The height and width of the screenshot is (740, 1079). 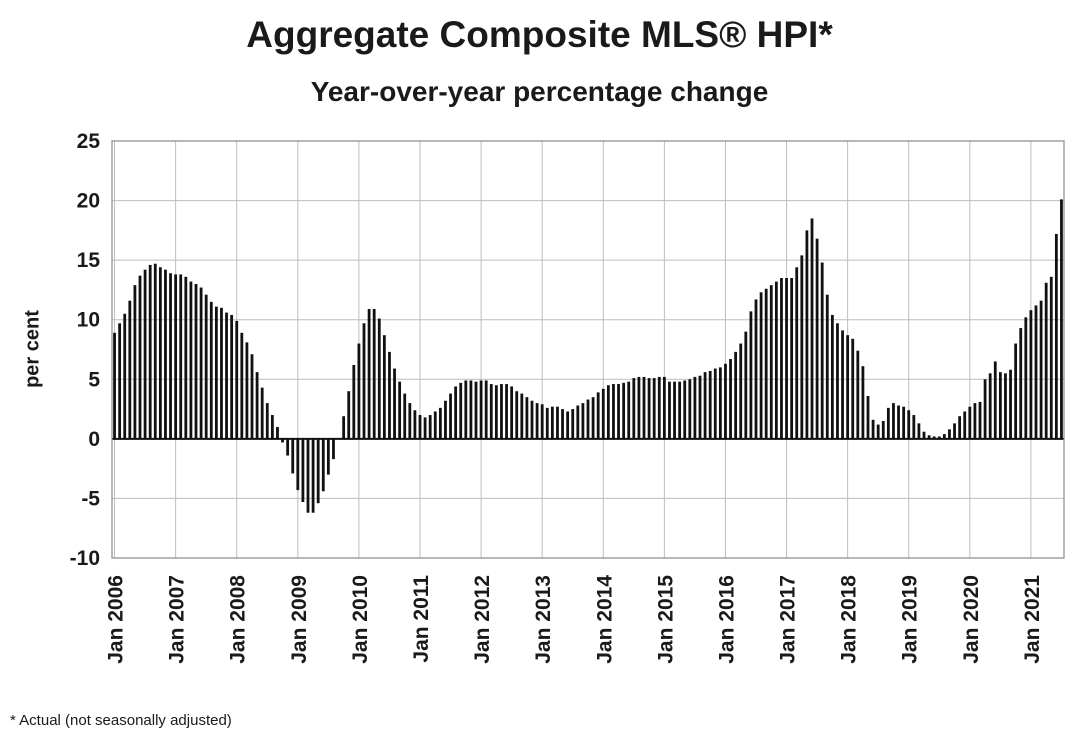 What do you see at coordinates (539, 34) in the screenshot?
I see `chart-title: Aggregate Composite MLS® HPI*` at bounding box center [539, 34].